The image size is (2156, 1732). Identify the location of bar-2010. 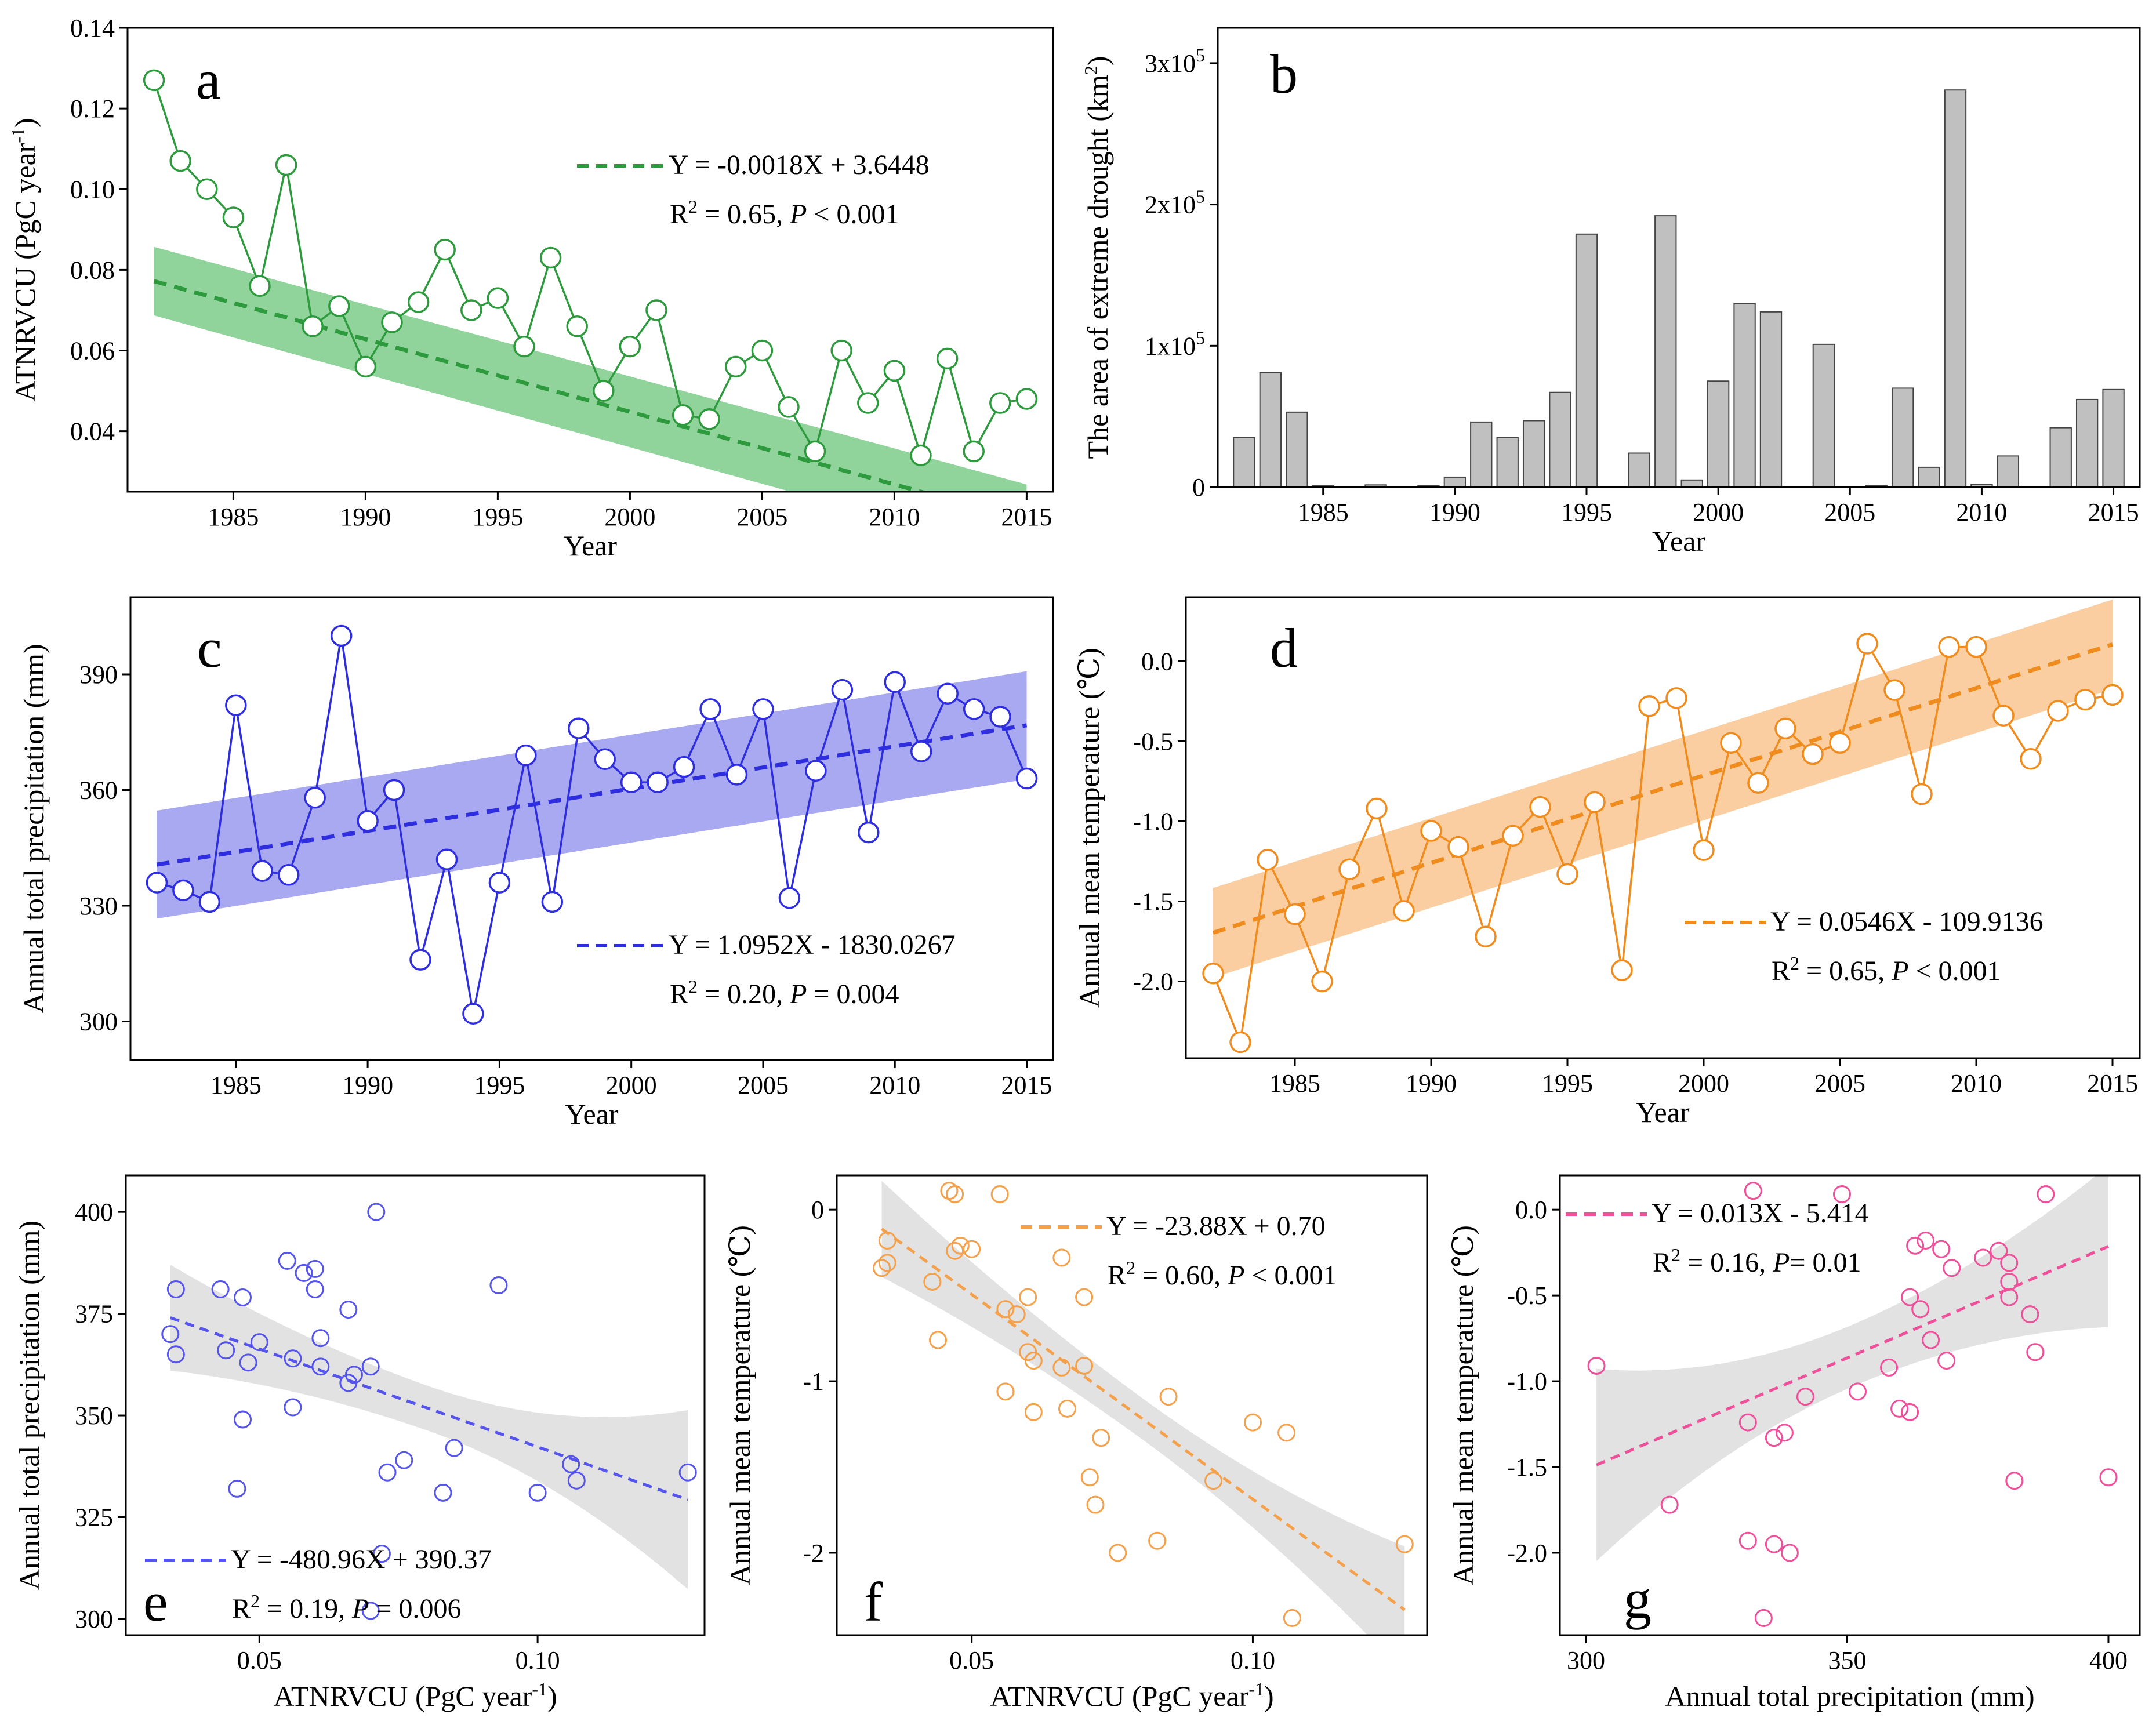
(1981, 486).